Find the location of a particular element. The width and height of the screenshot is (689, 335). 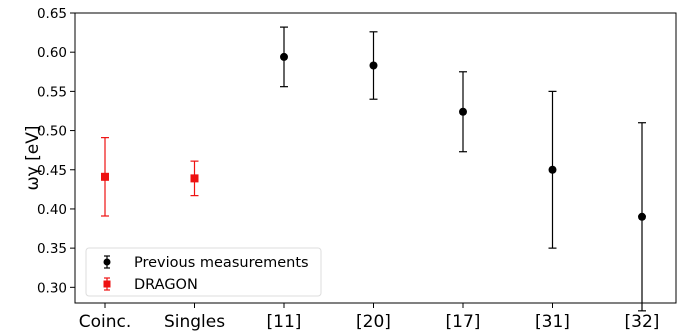

x-tick-label: [20] is located at coordinates (373, 322).